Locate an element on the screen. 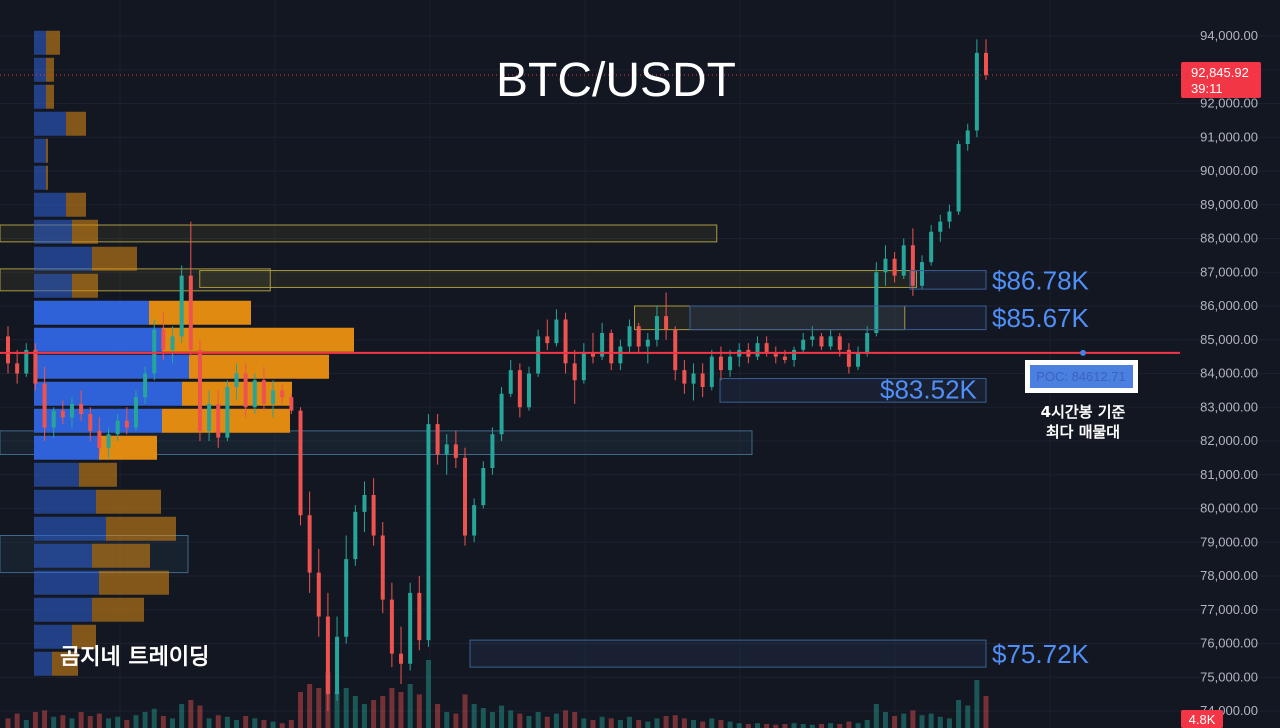 The height and width of the screenshot is (728, 1280). poc-note-line2: 최다 매물대 is located at coordinates (1083, 432).